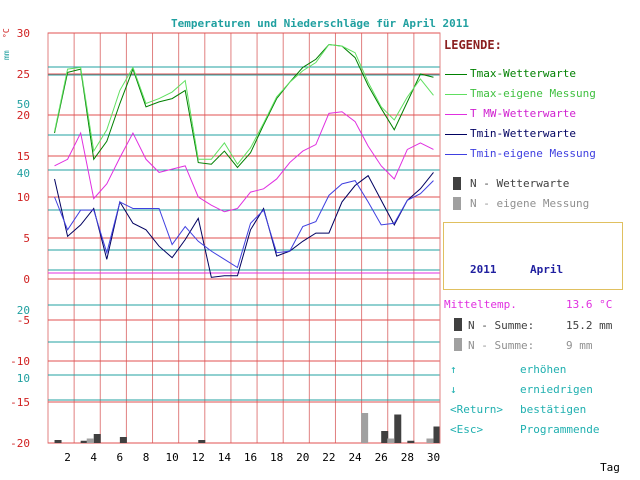 The height and width of the screenshot is (480, 640). I want to click on n-summe-ww-value: 15.2 mm, so click(589, 325).